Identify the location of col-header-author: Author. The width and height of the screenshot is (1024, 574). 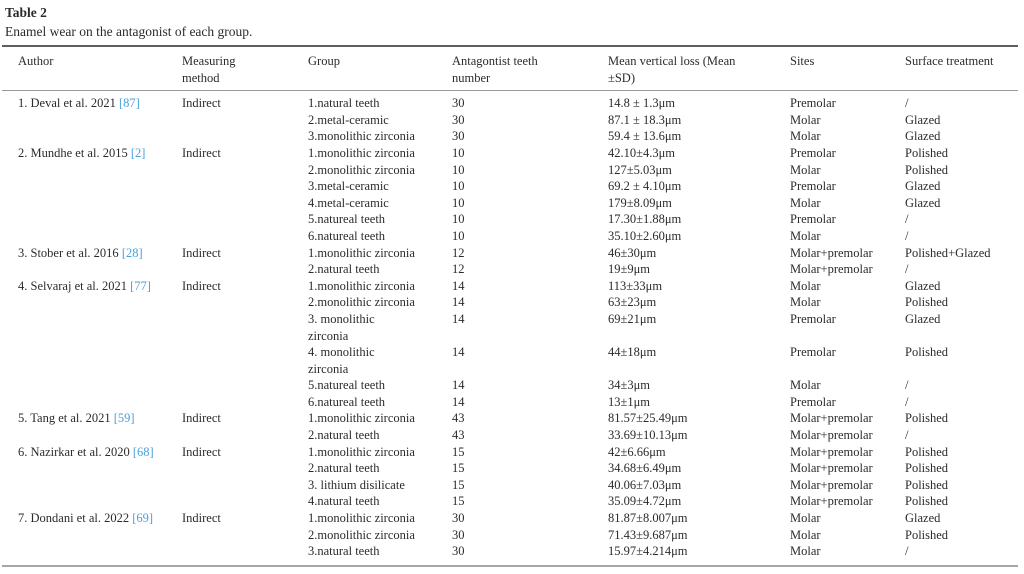
(84, 69).